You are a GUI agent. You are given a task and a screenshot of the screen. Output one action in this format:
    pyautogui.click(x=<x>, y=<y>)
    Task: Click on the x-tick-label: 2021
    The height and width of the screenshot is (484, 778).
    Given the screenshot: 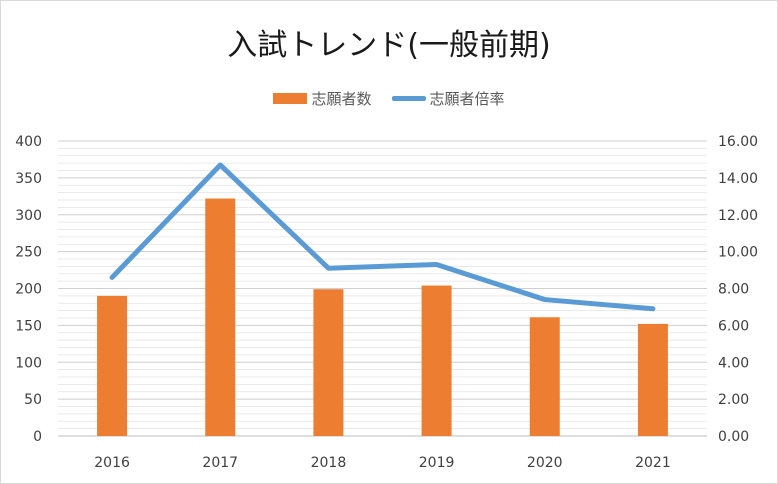 What is the action you would take?
    pyautogui.click(x=653, y=463)
    